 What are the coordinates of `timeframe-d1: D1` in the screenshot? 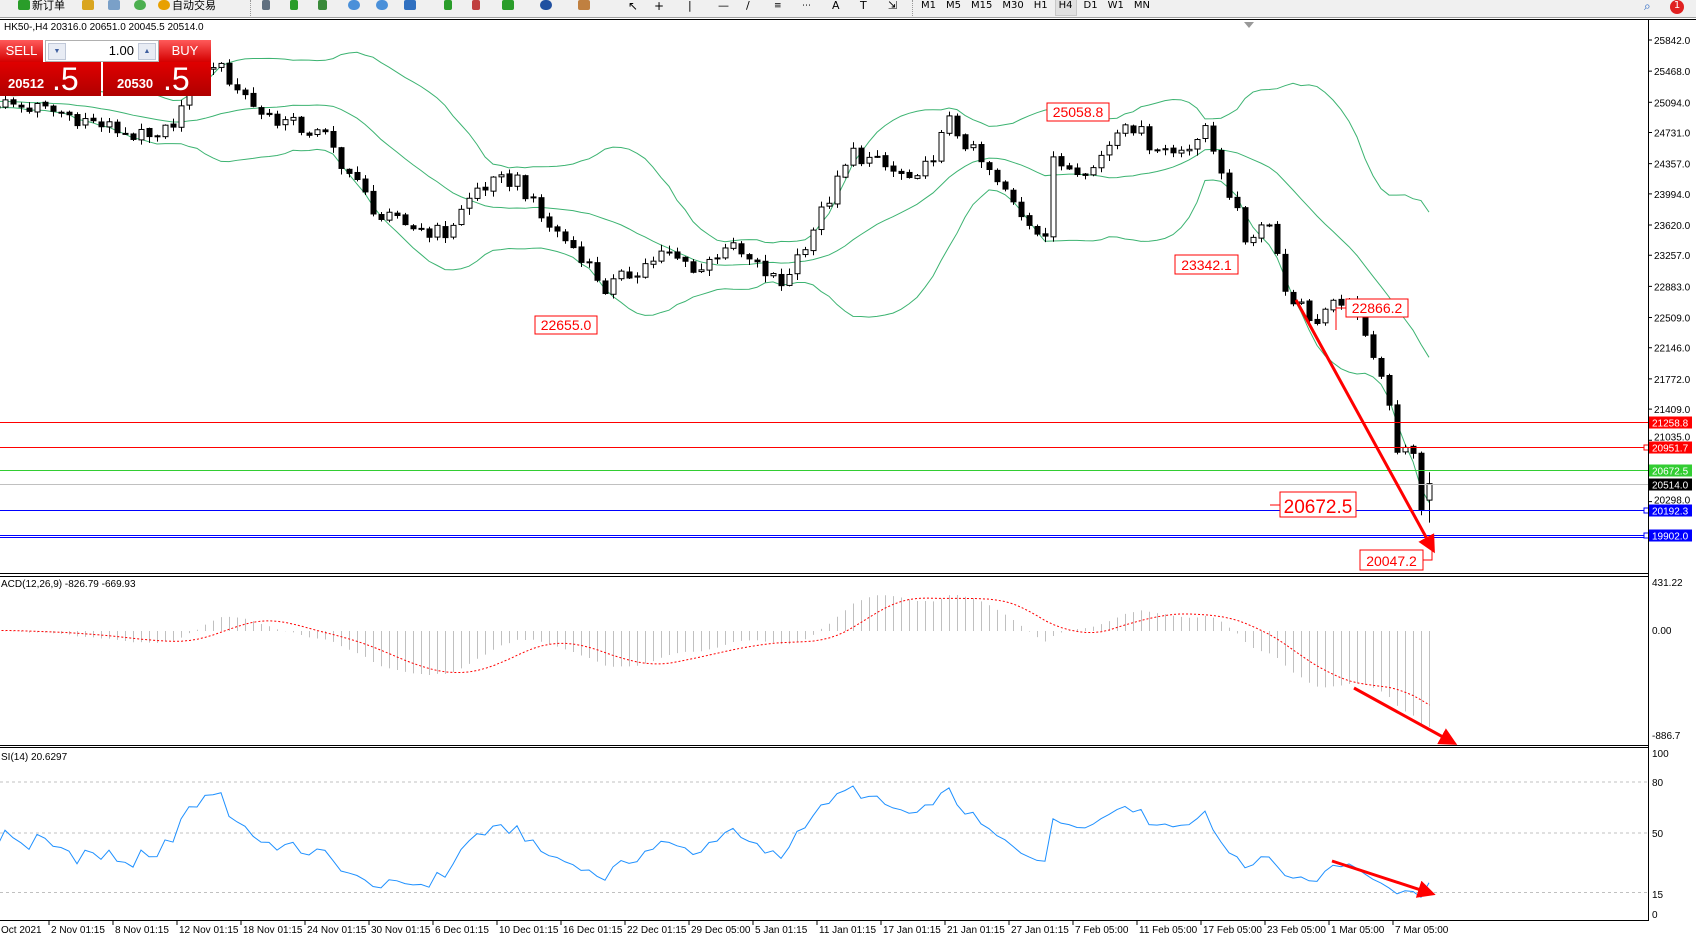 It's located at (1090, 5).